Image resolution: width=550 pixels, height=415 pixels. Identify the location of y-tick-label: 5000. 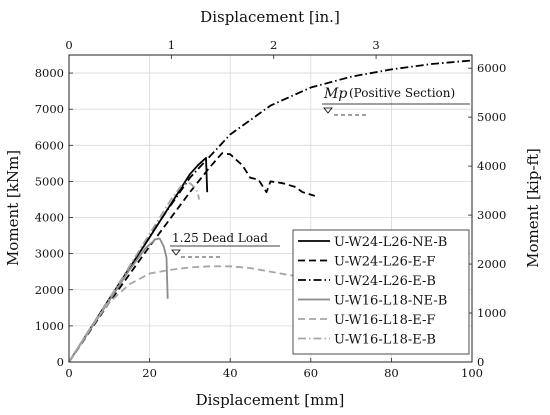
(49, 181).